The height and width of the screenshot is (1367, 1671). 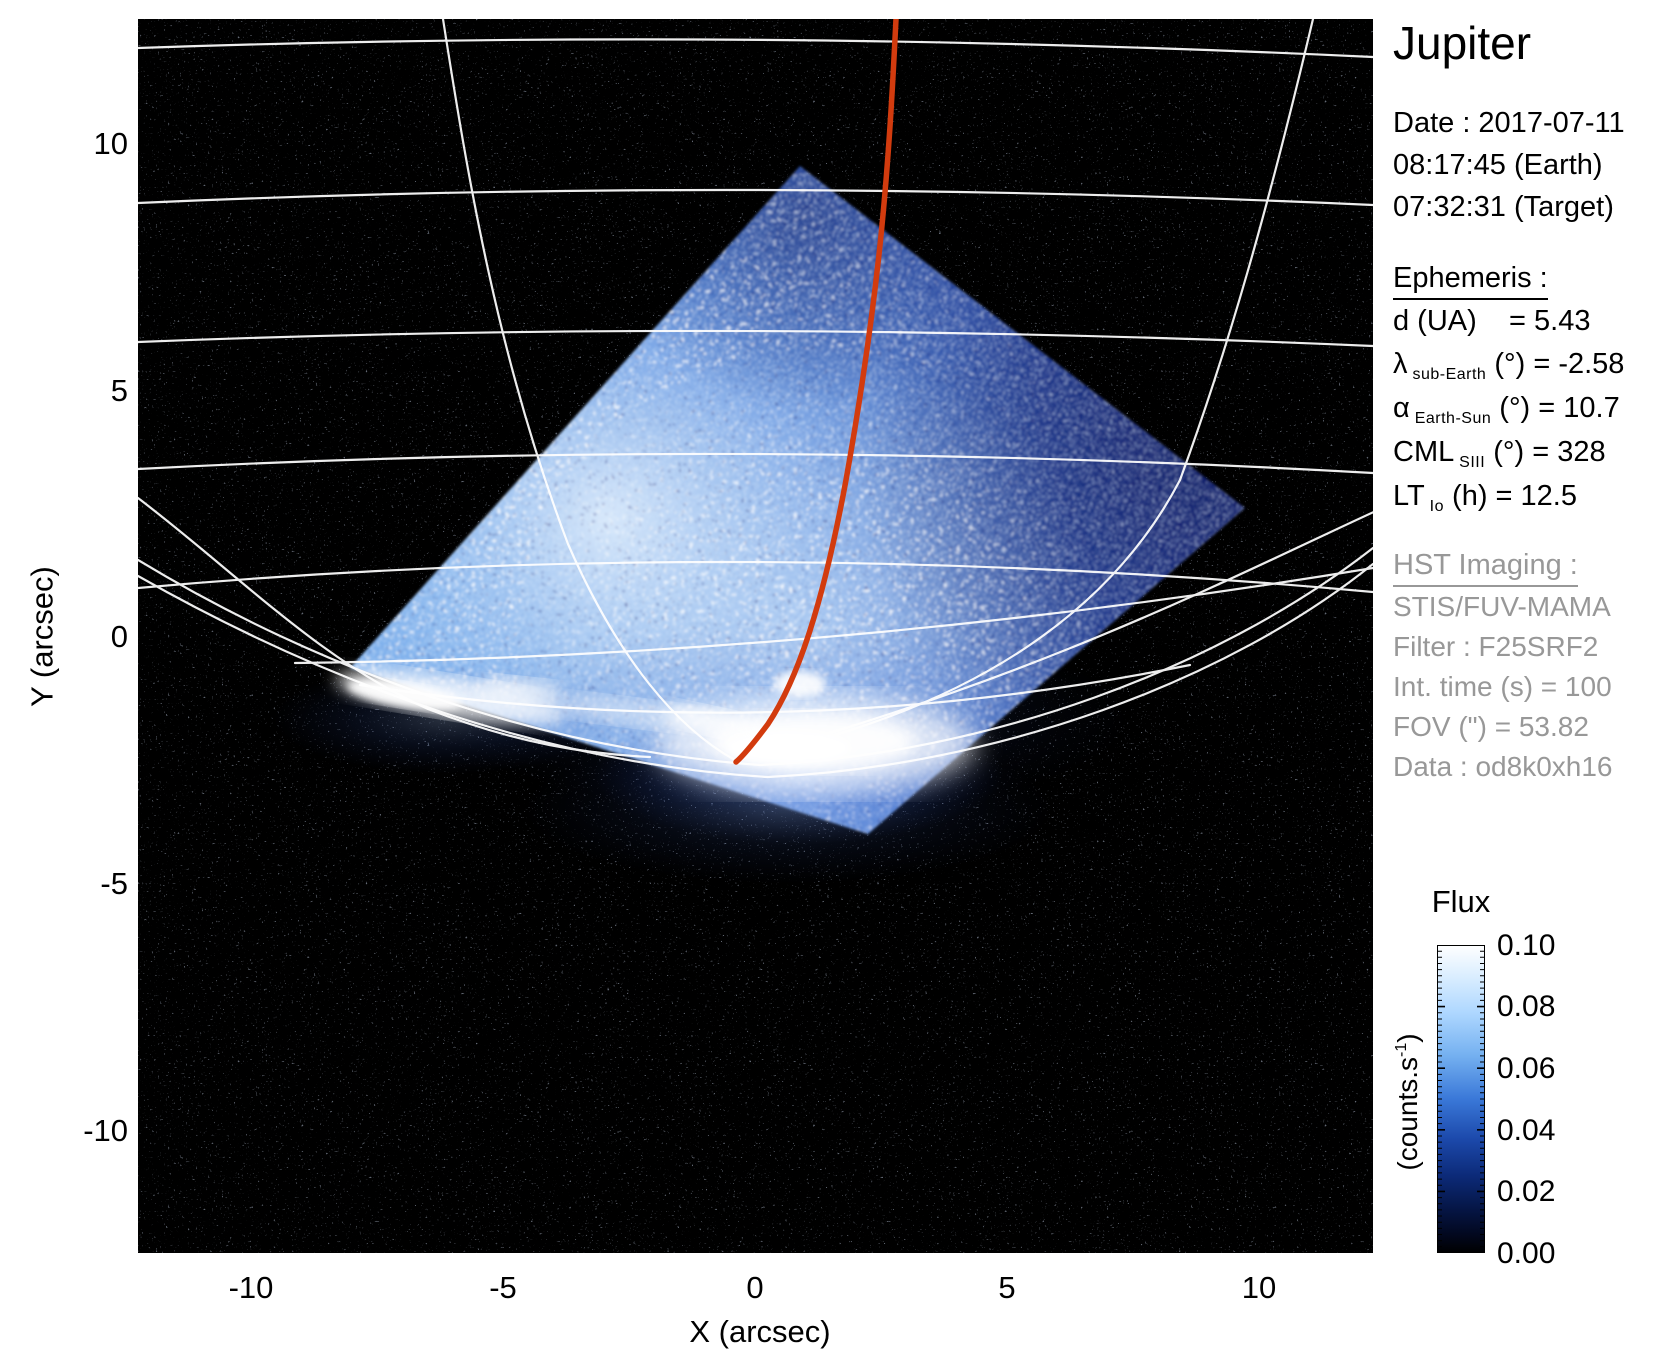 What do you see at coordinates (1007, 1287) in the screenshot?
I see `x-tick-5: 5` at bounding box center [1007, 1287].